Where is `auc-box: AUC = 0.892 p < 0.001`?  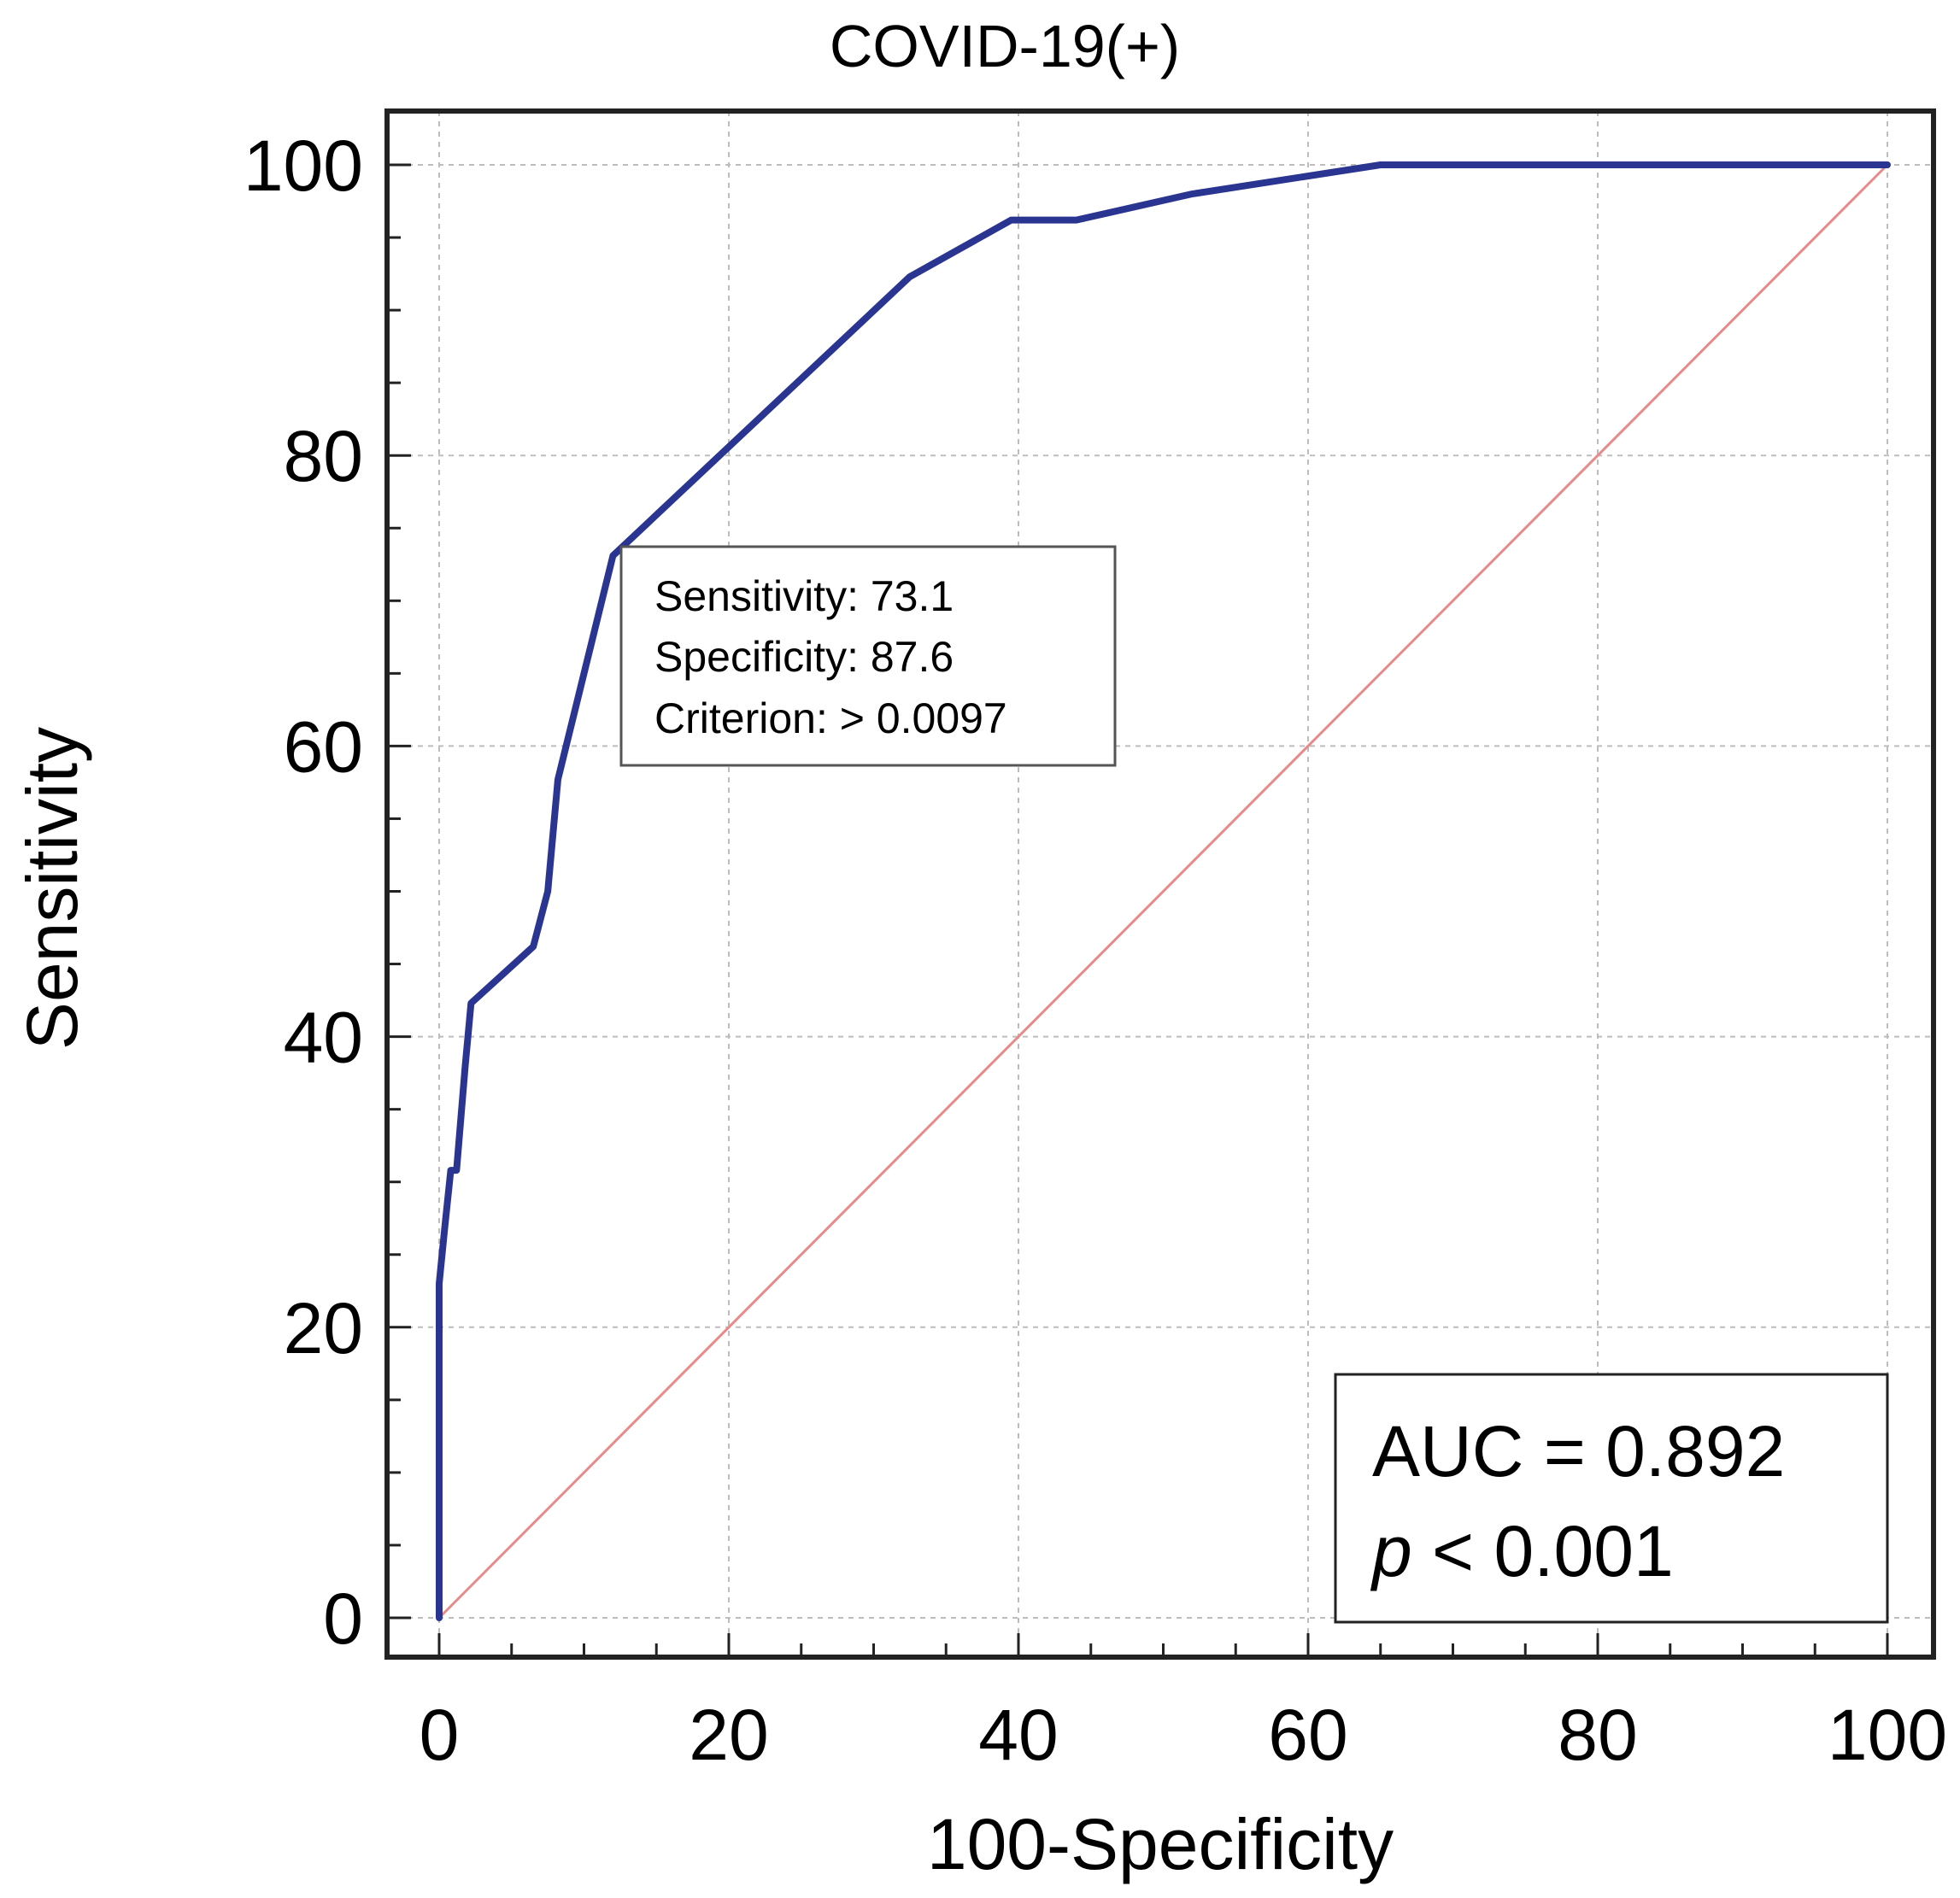
auc-box: AUC = 0.892 p < 0.001 is located at coordinates (1611, 1498).